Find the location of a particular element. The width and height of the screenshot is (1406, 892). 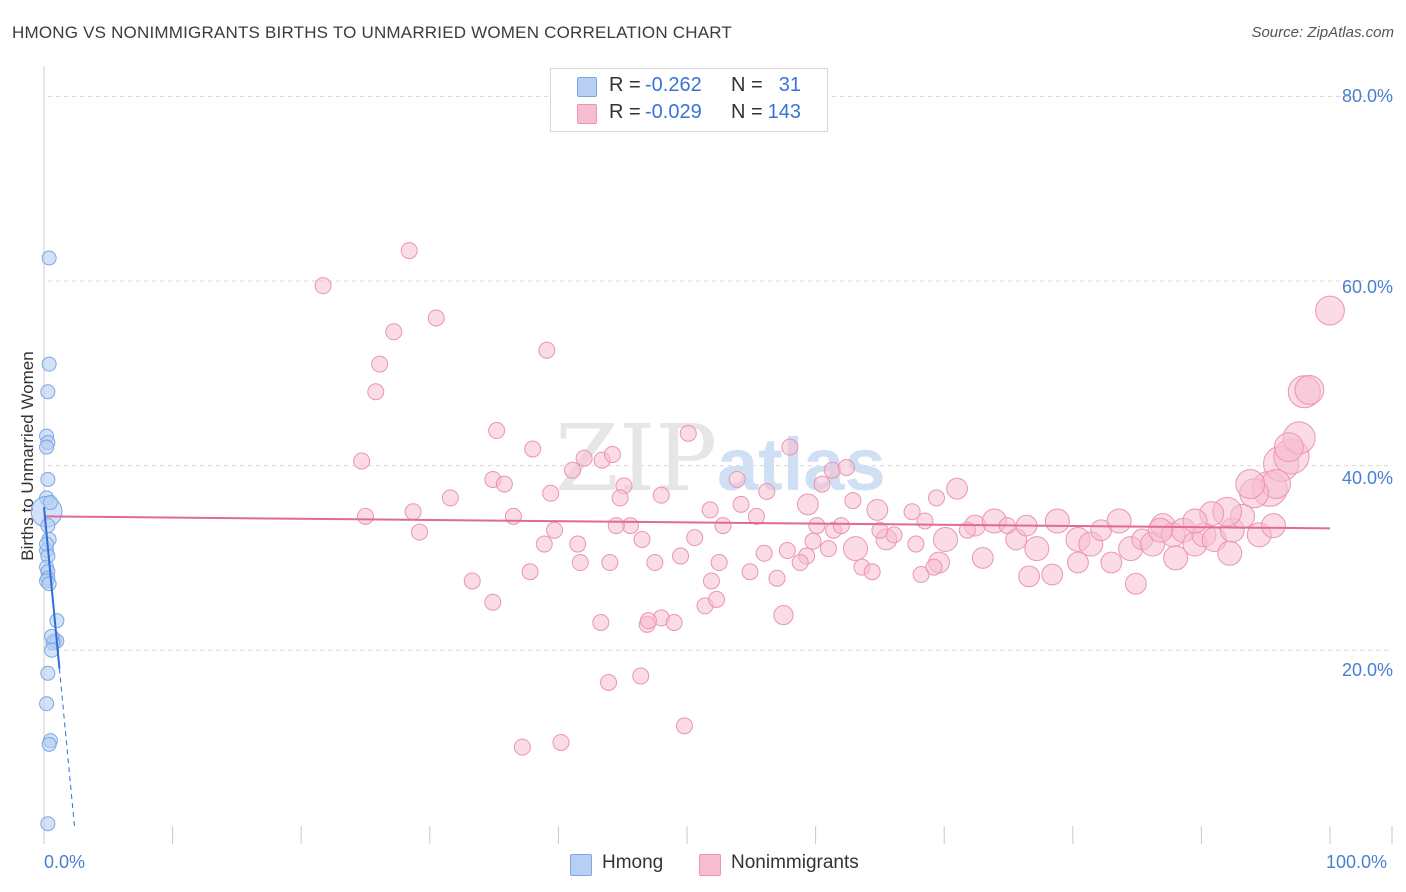

hmong-legend-icon is located at coordinates (581, 865).